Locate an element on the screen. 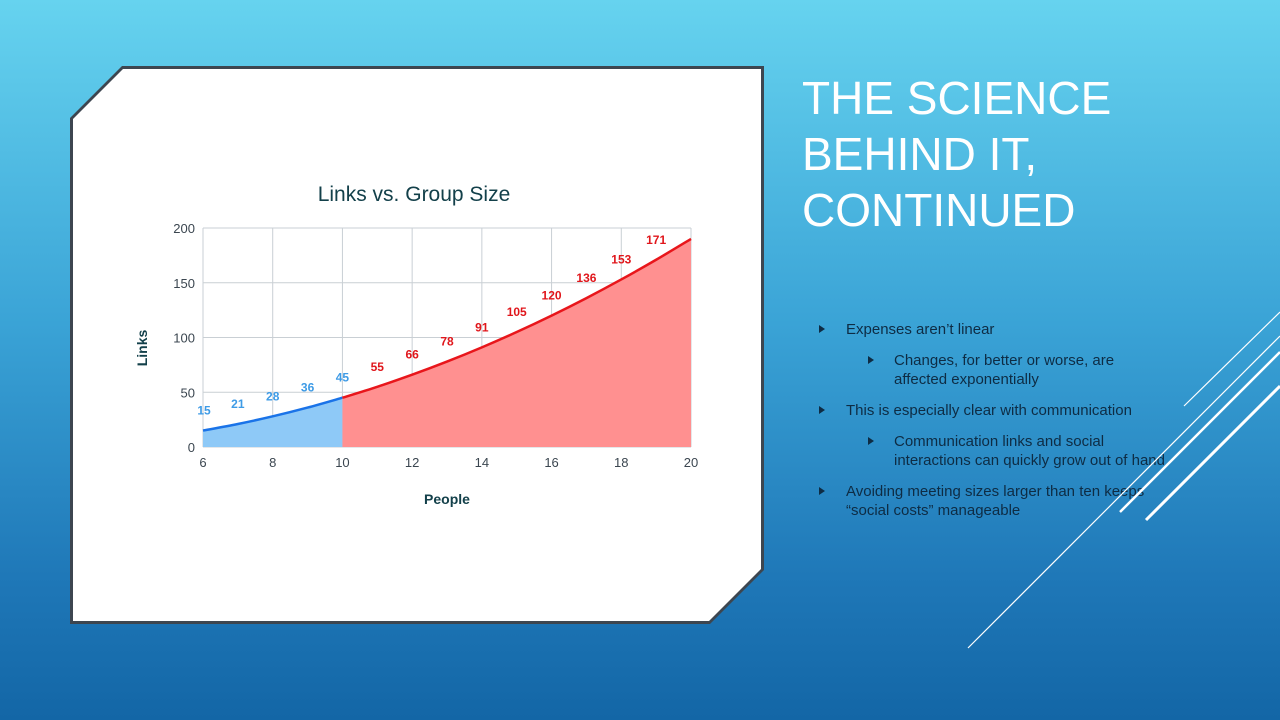 The height and width of the screenshot is (720, 1280). y-tick-label: 100 is located at coordinates (184, 338).